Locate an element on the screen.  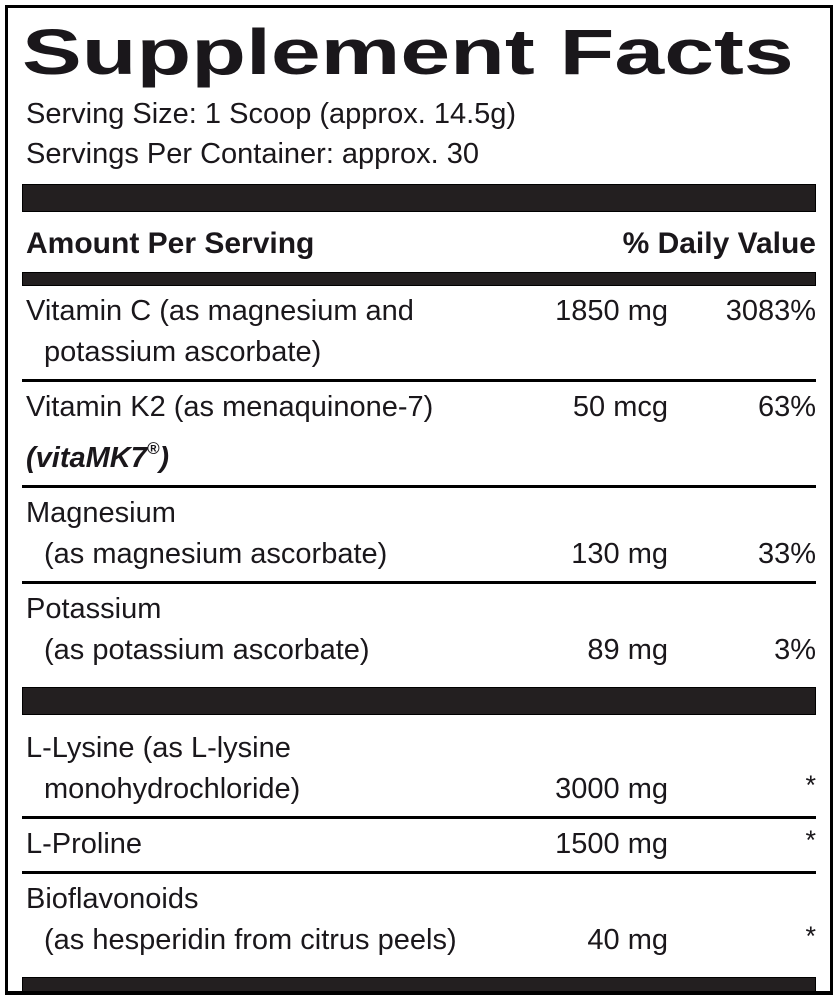
serving-size: Serving Size: 1 Scoop (approx. 14.5g) is located at coordinates (271, 114).